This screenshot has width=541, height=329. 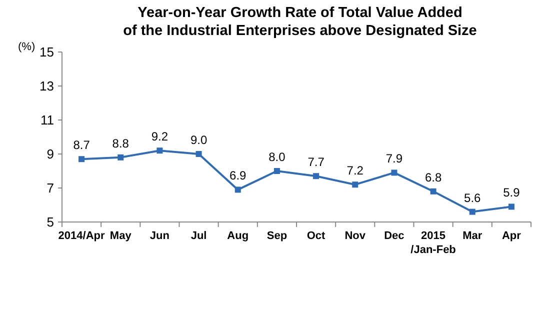 I want to click on x-tick-label: May, so click(x=121, y=236).